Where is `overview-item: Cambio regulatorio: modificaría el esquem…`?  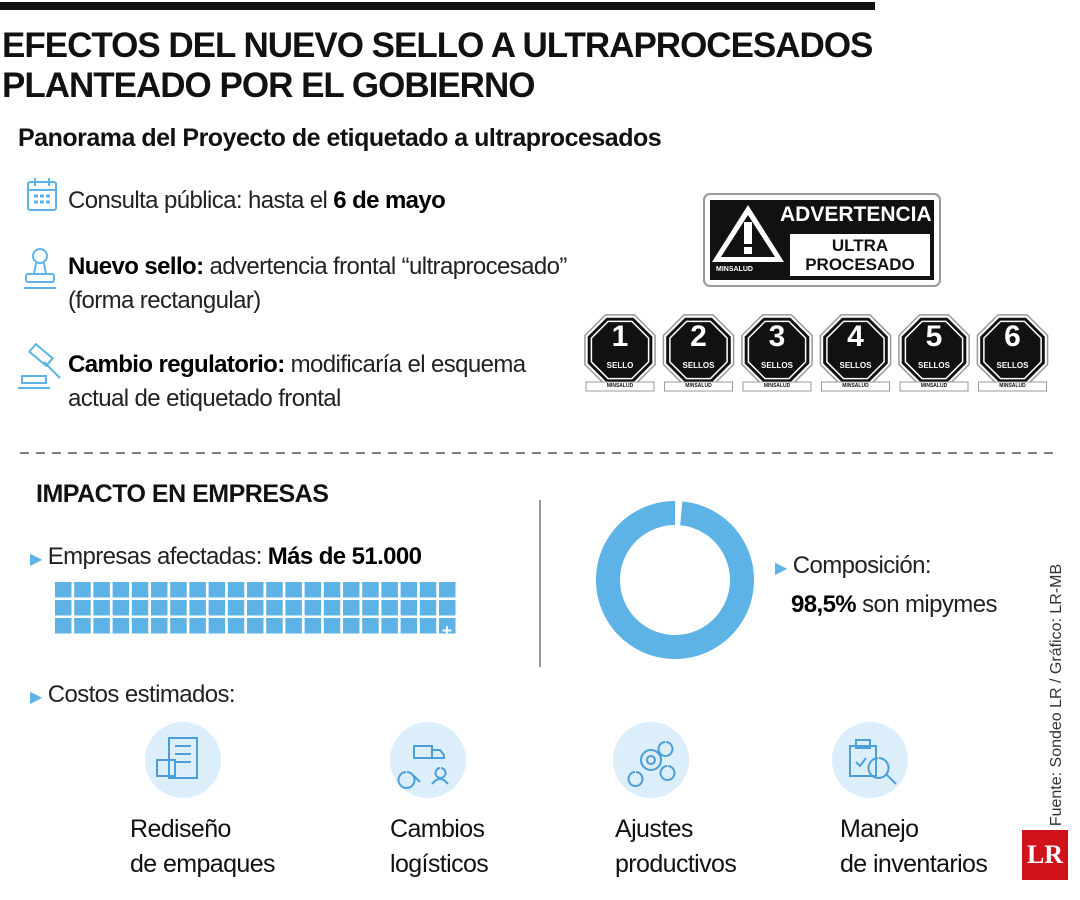
overview-item: Cambio regulatorio: modificaría el esquem… is located at coordinates (297, 382).